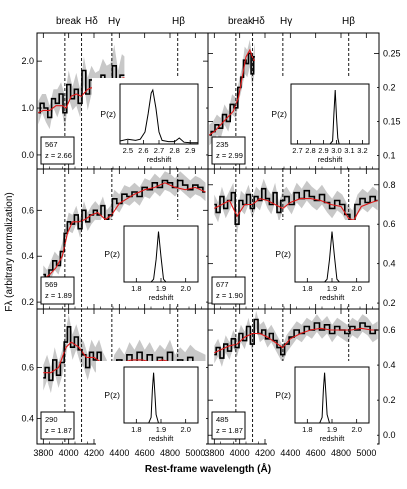 This screenshot has width=407, height=489. What do you see at coordinates (51, 419) in the screenshot?
I see `object-id-label: 290` at bounding box center [51, 419].